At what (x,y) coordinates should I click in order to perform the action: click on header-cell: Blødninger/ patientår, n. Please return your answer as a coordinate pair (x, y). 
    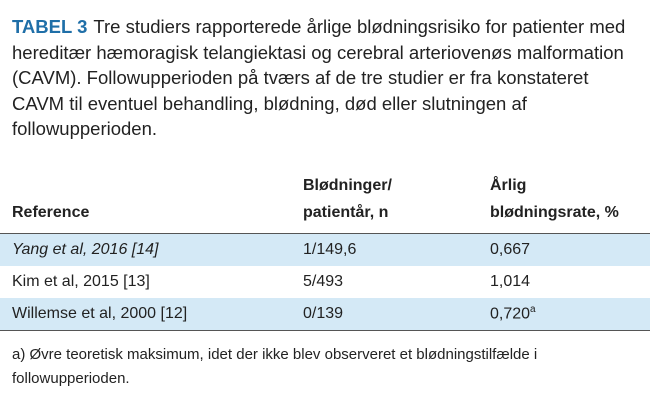
    Looking at the image, I should click on (396, 203).